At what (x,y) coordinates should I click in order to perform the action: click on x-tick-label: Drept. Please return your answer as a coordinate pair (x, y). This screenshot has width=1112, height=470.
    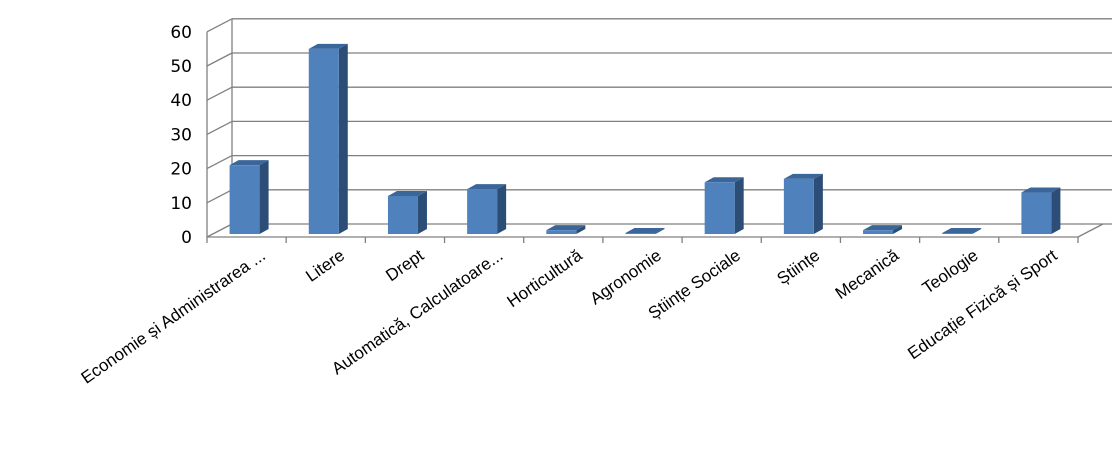
    Looking at the image, I should click on (404, 266).